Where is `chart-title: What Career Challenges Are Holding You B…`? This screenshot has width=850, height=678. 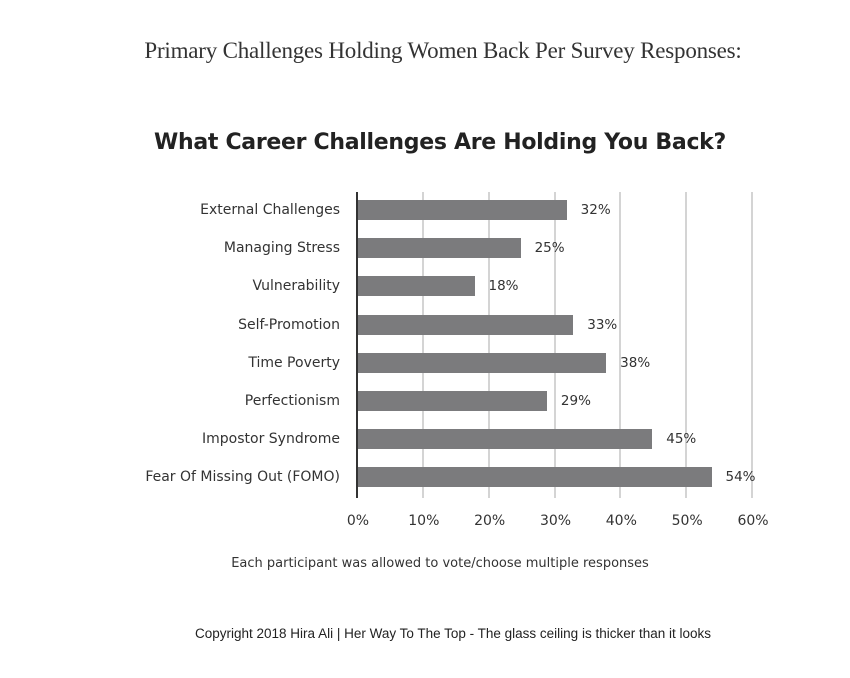
chart-title: What Career Challenges Are Holding You B… is located at coordinates (440, 142).